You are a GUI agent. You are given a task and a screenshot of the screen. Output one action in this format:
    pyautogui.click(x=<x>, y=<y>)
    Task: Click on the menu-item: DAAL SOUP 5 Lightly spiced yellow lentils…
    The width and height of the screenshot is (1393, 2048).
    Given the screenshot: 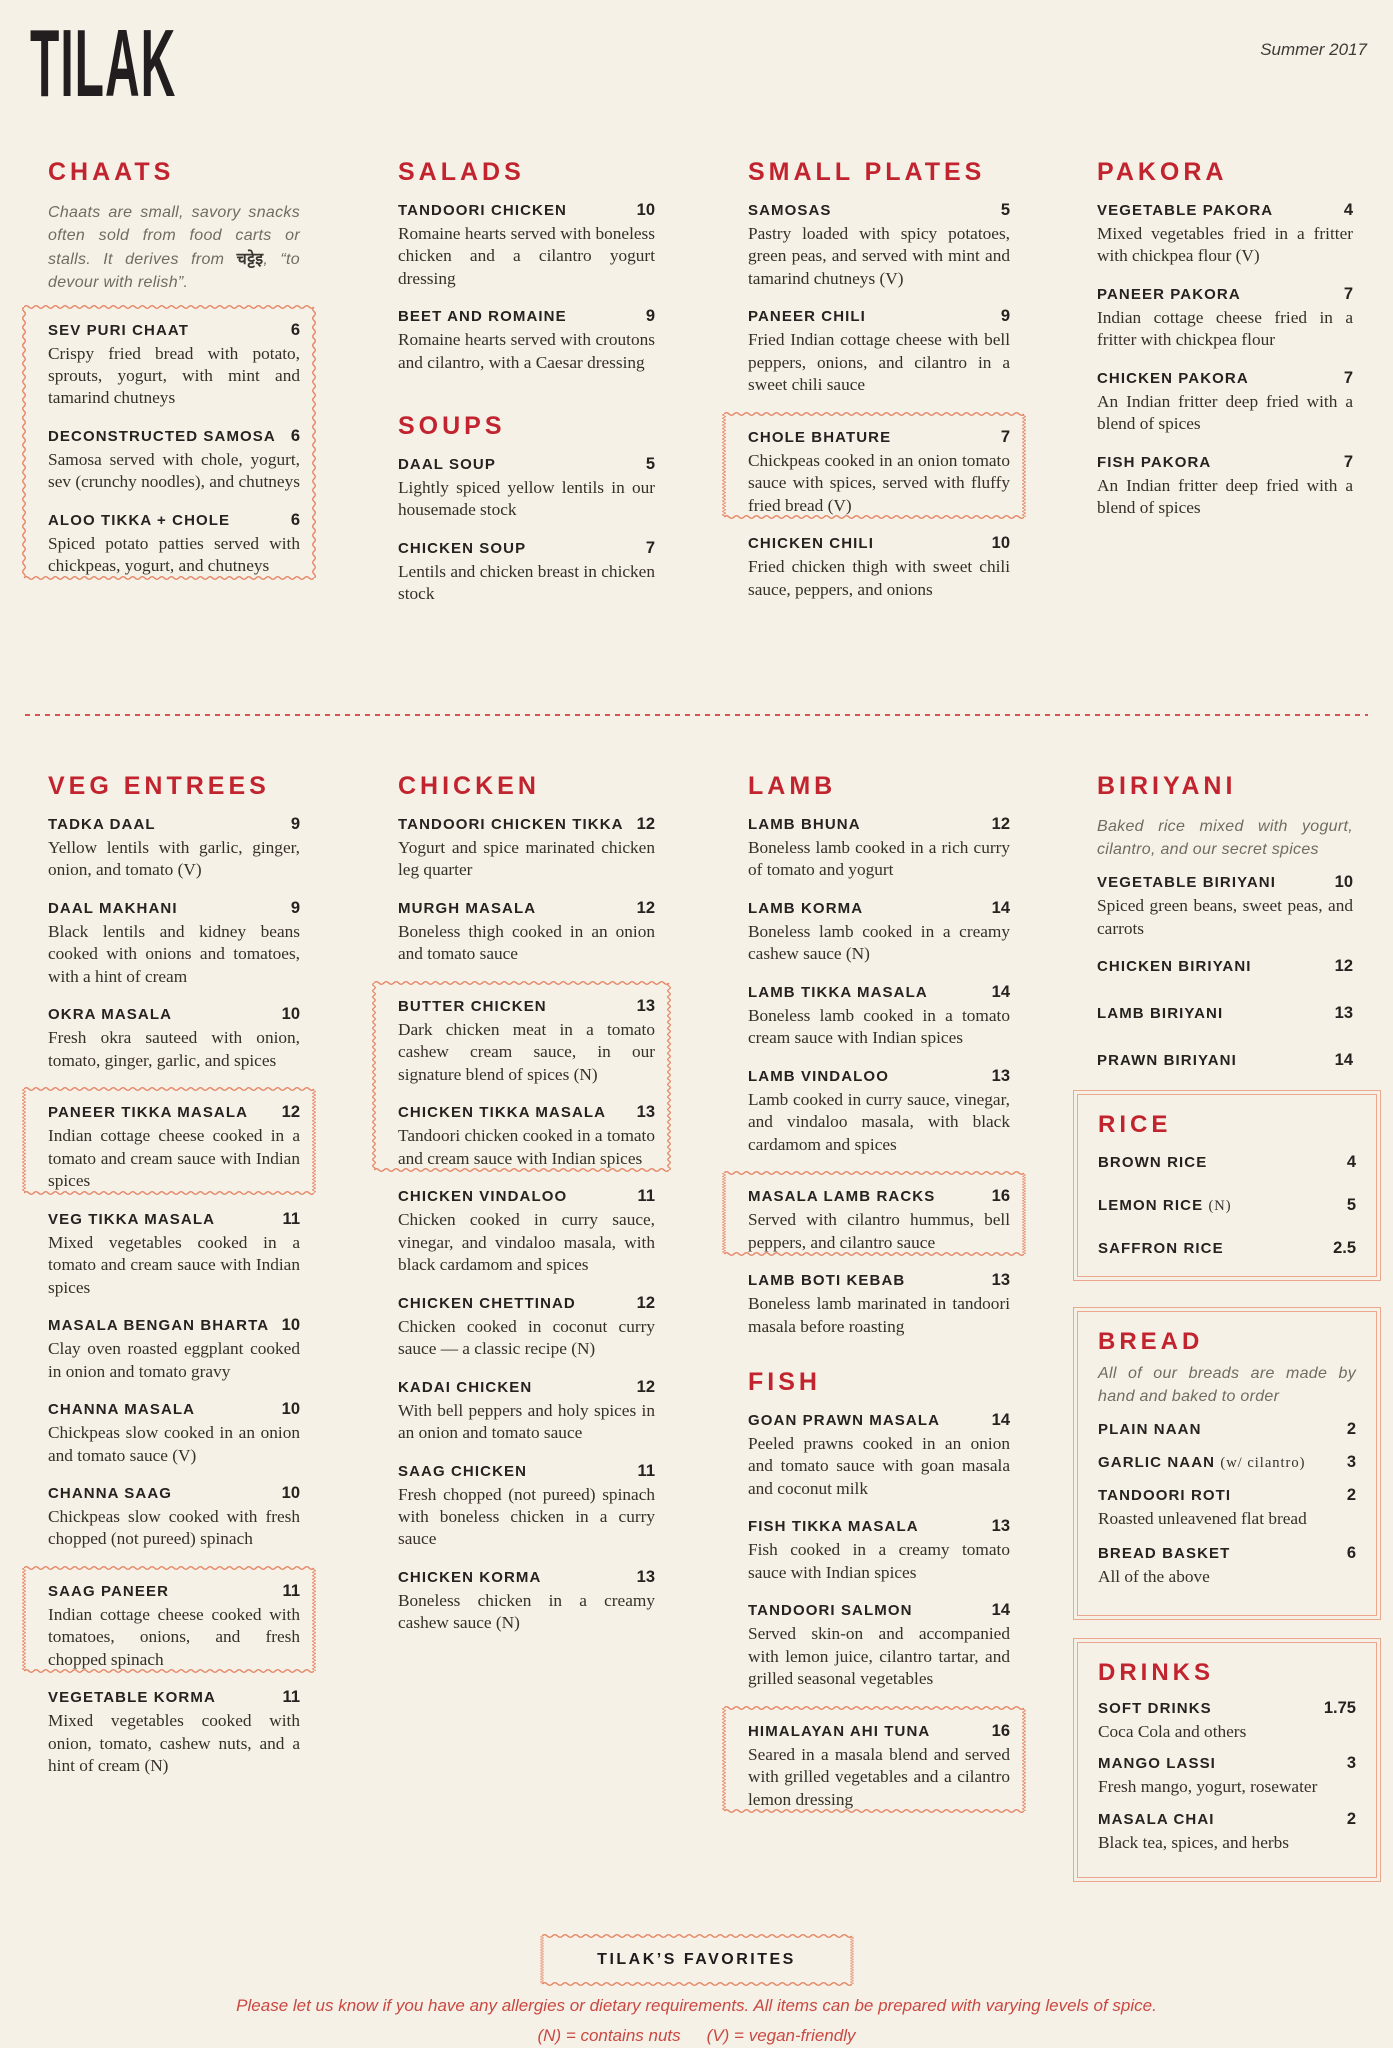 What is the action you would take?
    pyautogui.click(x=526, y=488)
    